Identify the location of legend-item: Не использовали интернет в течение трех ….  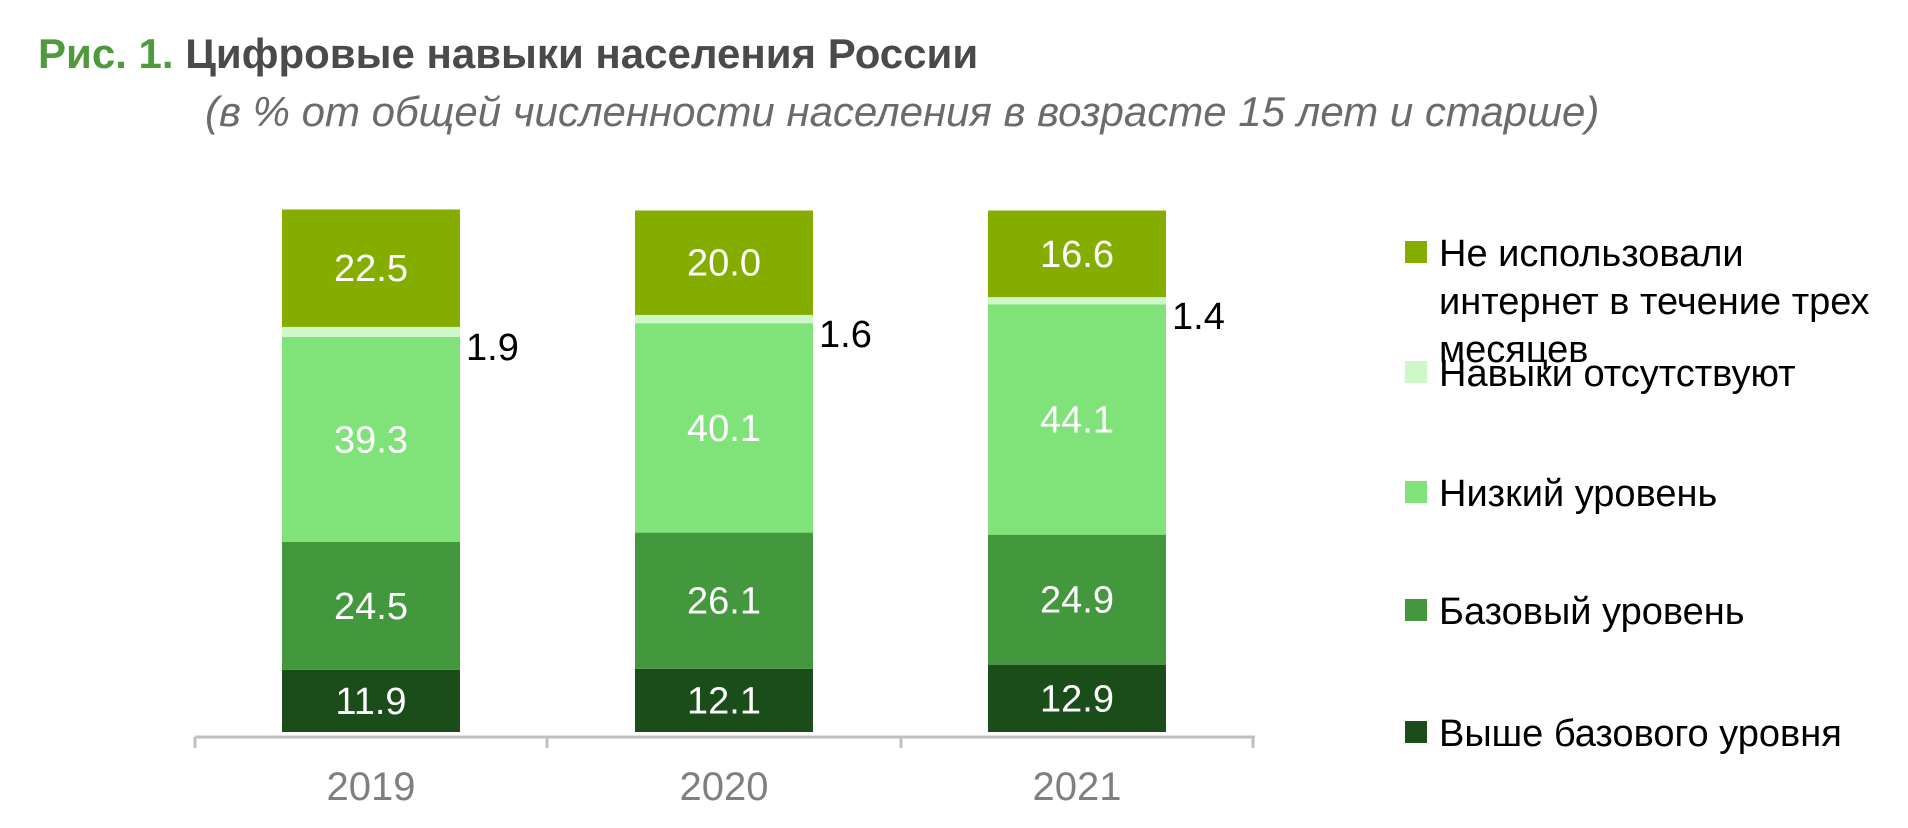
(1652, 302).